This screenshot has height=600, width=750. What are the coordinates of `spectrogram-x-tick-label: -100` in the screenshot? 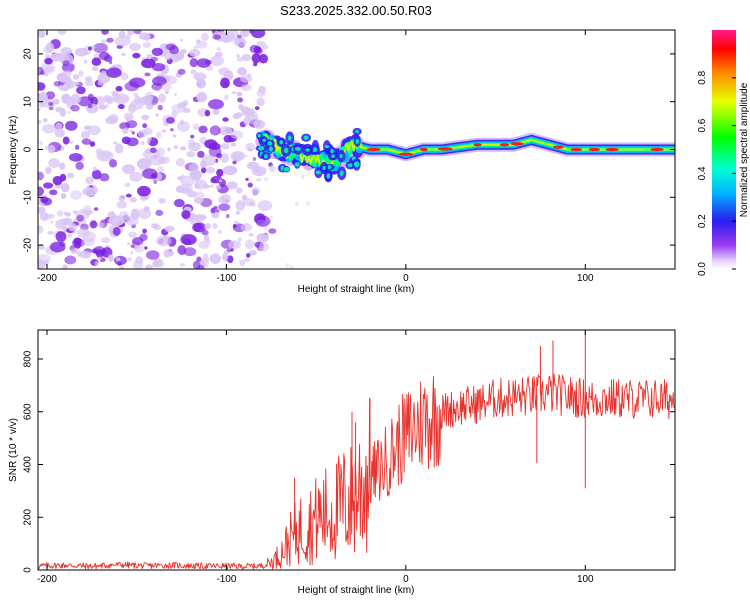 It's located at (226, 278).